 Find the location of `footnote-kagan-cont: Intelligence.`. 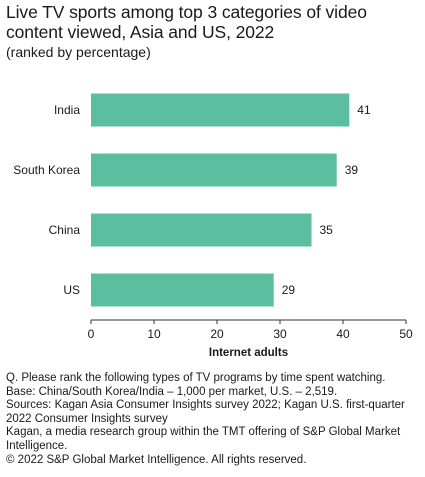

footnote-kagan-cont: Intelligence. is located at coordinates (37, 445).